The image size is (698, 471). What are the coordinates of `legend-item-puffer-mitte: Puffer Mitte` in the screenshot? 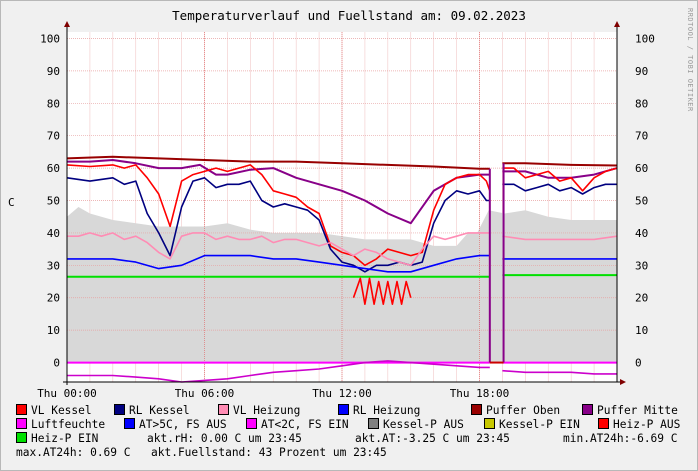 It's located at (630, 410).